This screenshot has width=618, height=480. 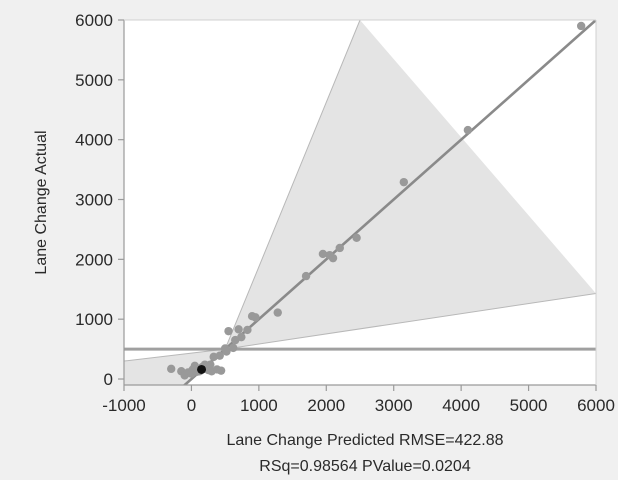 I want to click on y-tick-label: 0, so click(x=108, y=379).